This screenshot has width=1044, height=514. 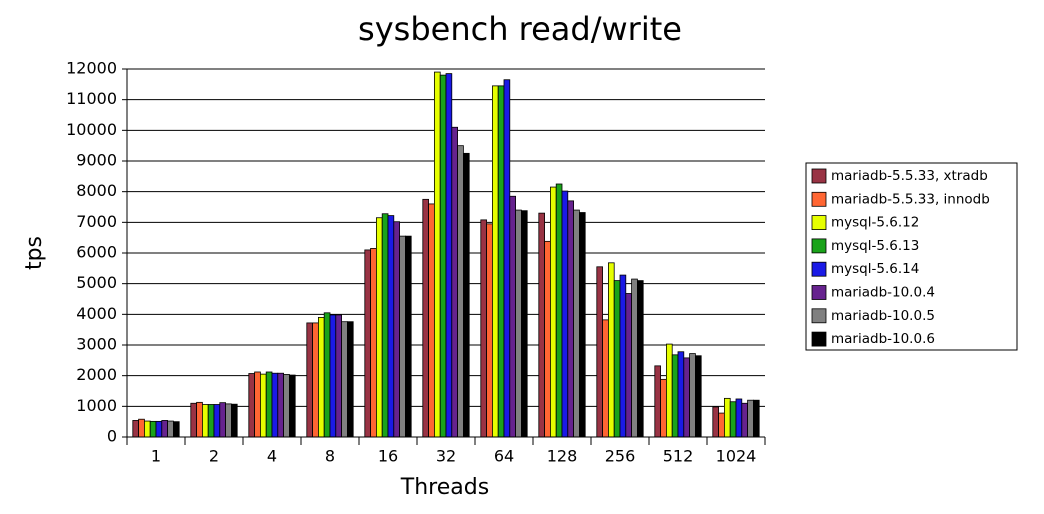 I want to click on x-axis-title: Threads, so click(x=444, y=487).